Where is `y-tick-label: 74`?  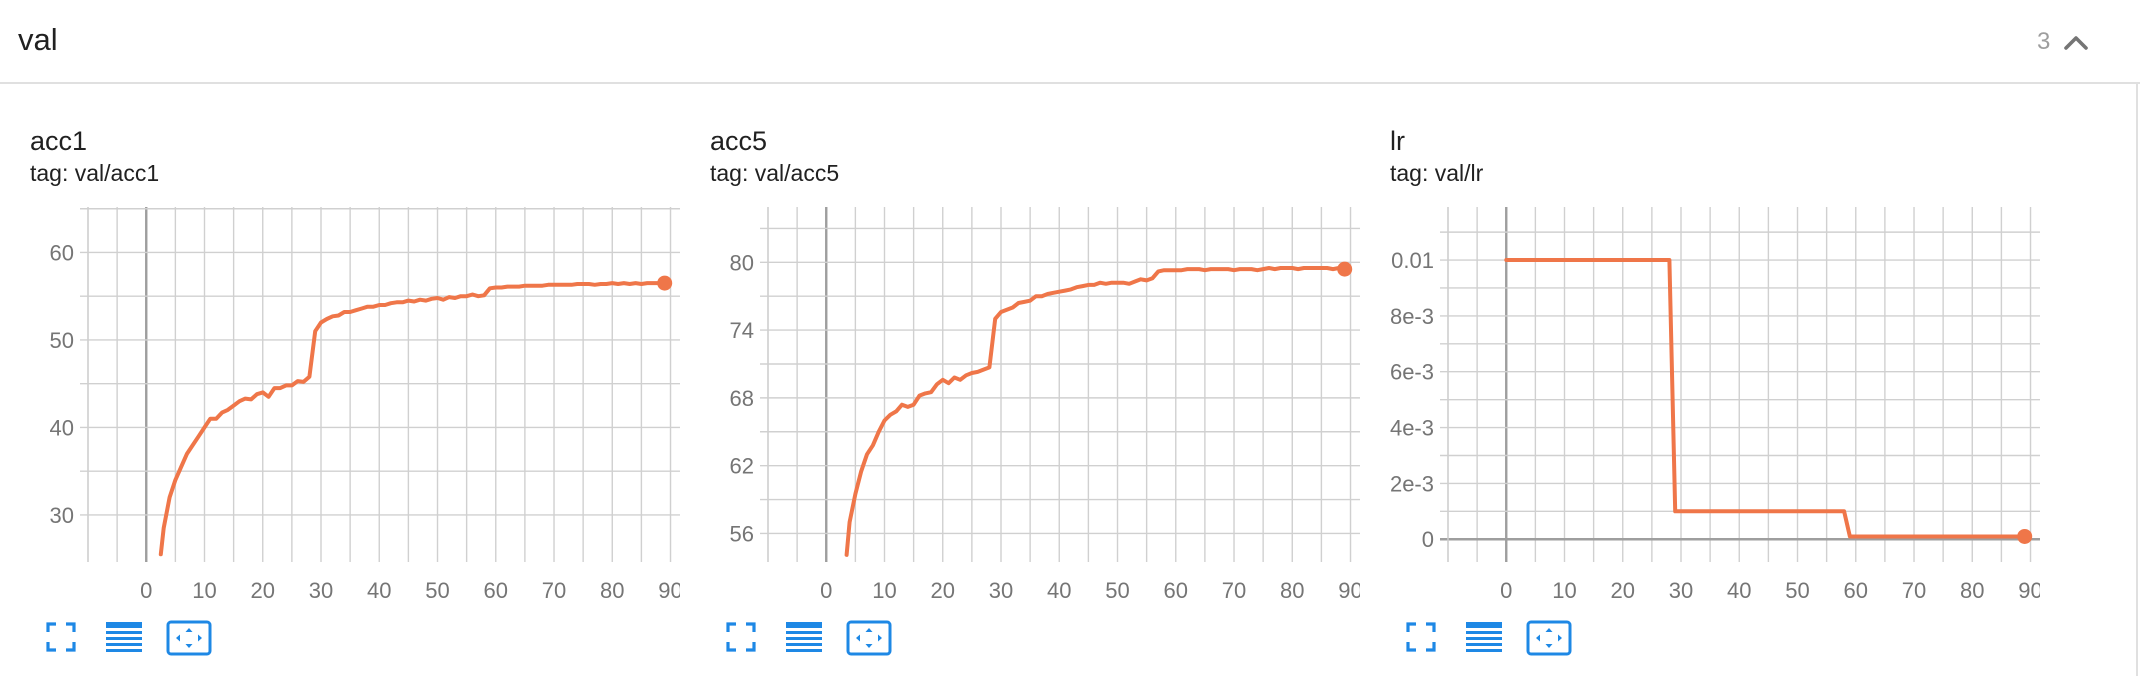 y-tick-label: 74 is located at coordinates (742, 330).